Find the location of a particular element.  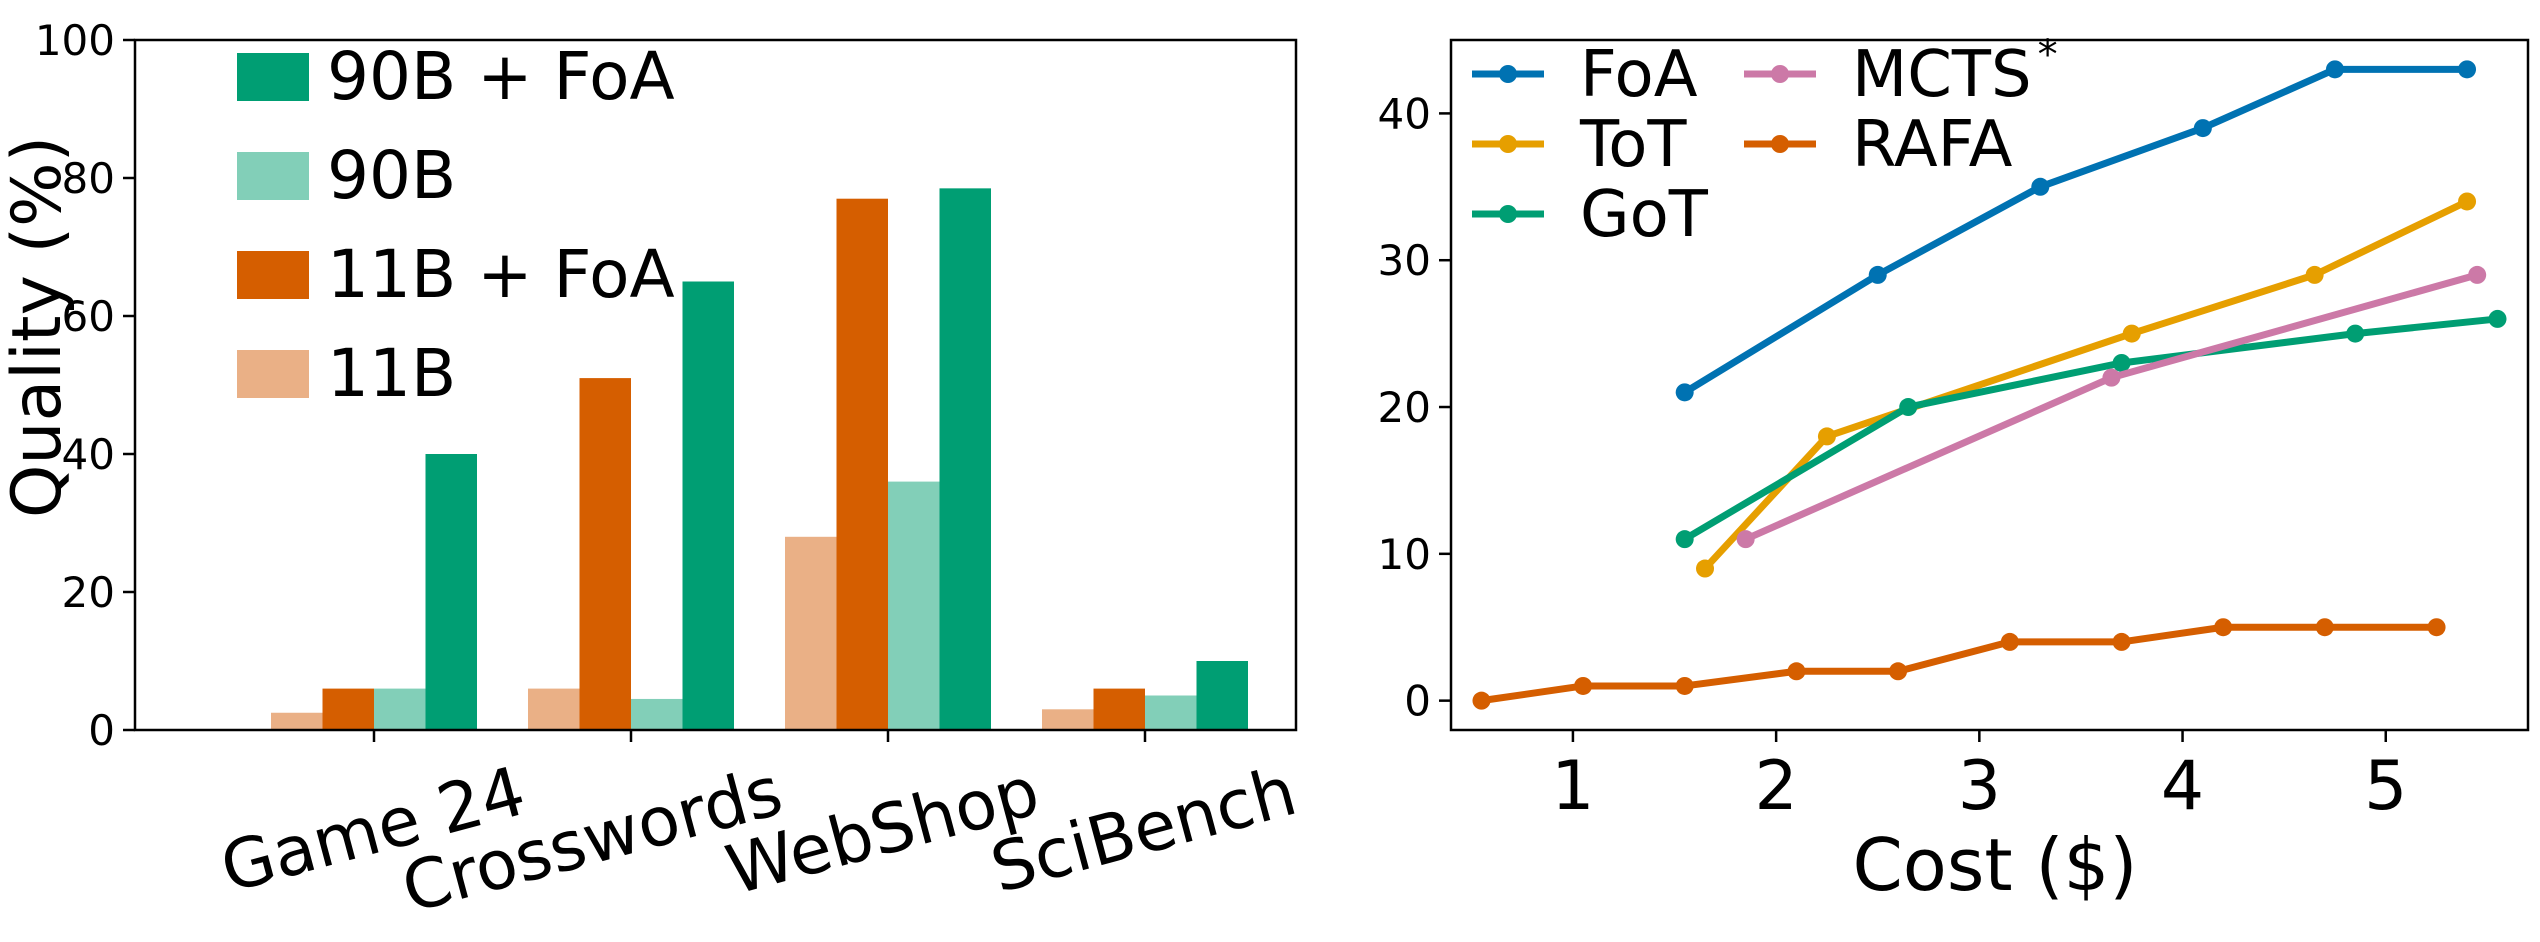

legend-label: GoT is located at coordinates (1644, 215).